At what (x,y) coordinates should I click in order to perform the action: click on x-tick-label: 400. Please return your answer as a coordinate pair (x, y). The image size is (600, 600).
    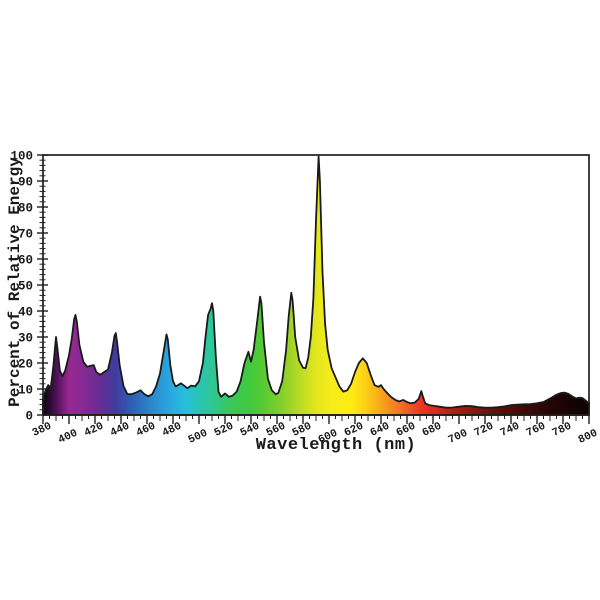
    Looking at the image, I should click on (68, 437).